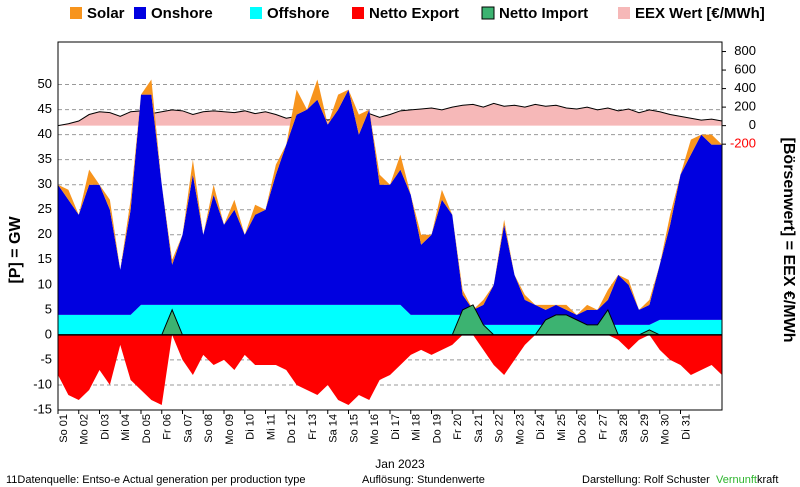 The width and height of the screenshot is (800, 487). I want to click on x-tick-label: Mi 11, so click(271, 427).